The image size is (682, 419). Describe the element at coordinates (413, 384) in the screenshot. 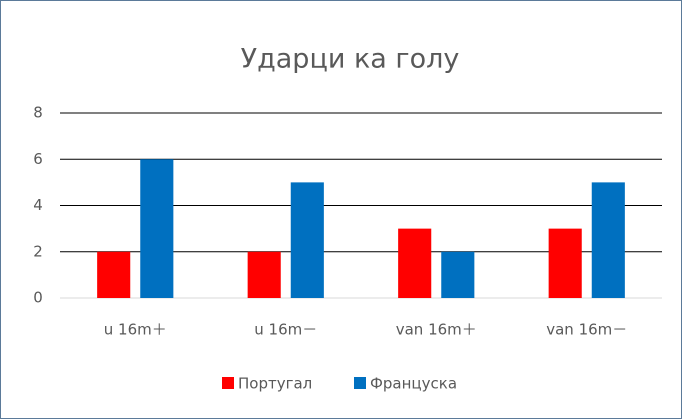

I see `legend-label: Француска` at that location.